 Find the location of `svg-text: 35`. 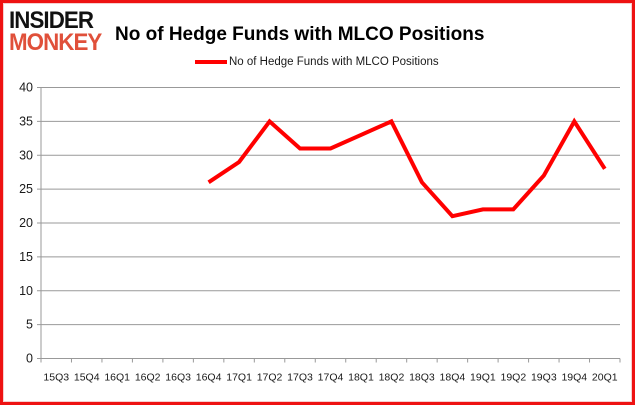

svg-text: 35 is located at coordinates (26, 121).